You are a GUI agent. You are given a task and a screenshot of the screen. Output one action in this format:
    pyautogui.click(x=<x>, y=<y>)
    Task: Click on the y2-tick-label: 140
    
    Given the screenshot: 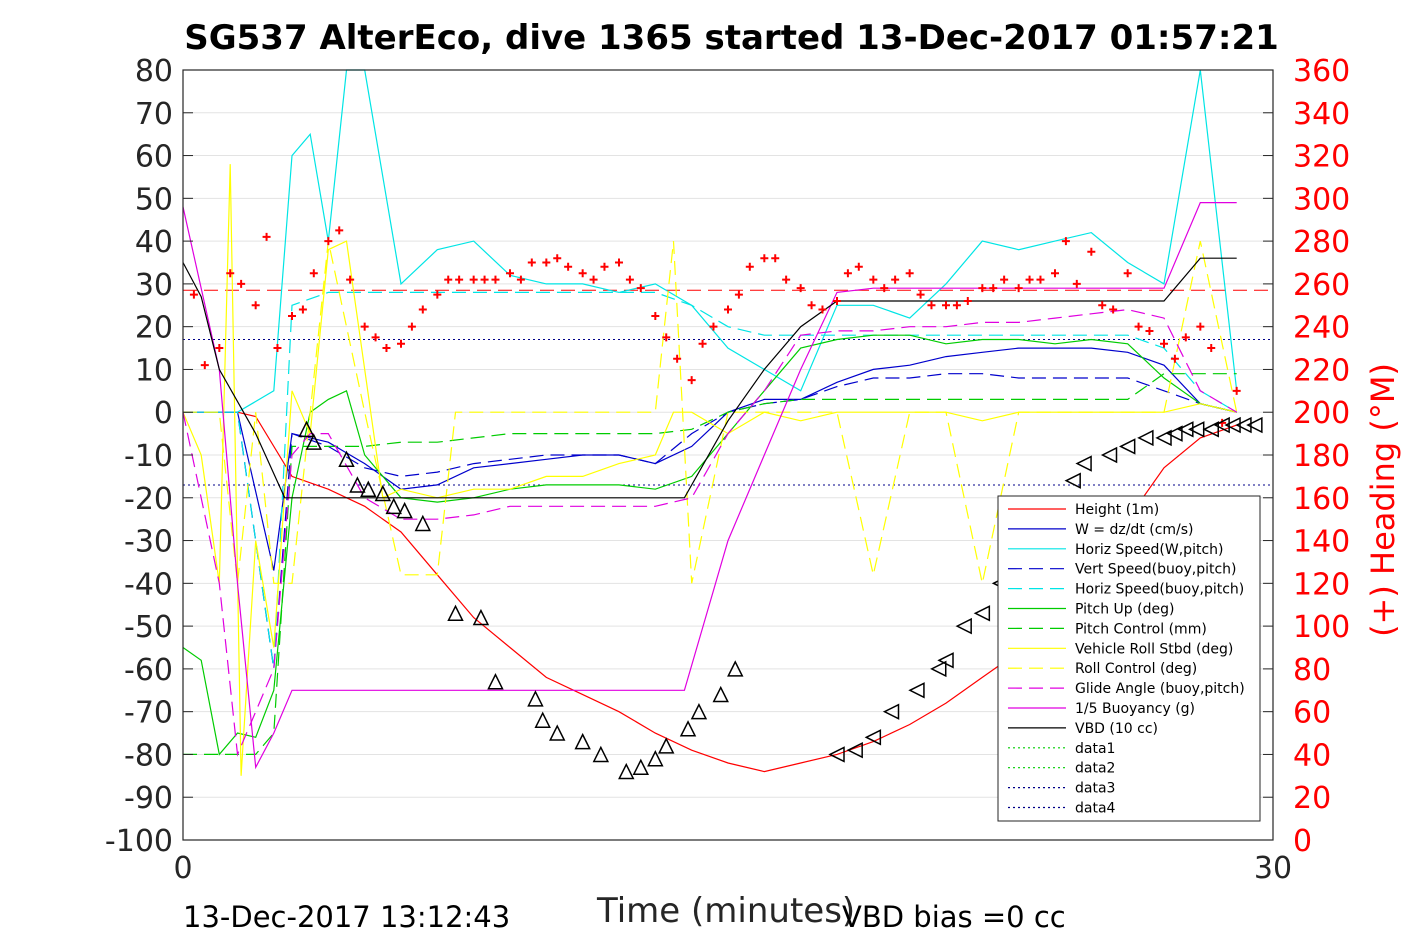 What is the action you would take?
    pyautogui.click(x=1321, y=542)
    